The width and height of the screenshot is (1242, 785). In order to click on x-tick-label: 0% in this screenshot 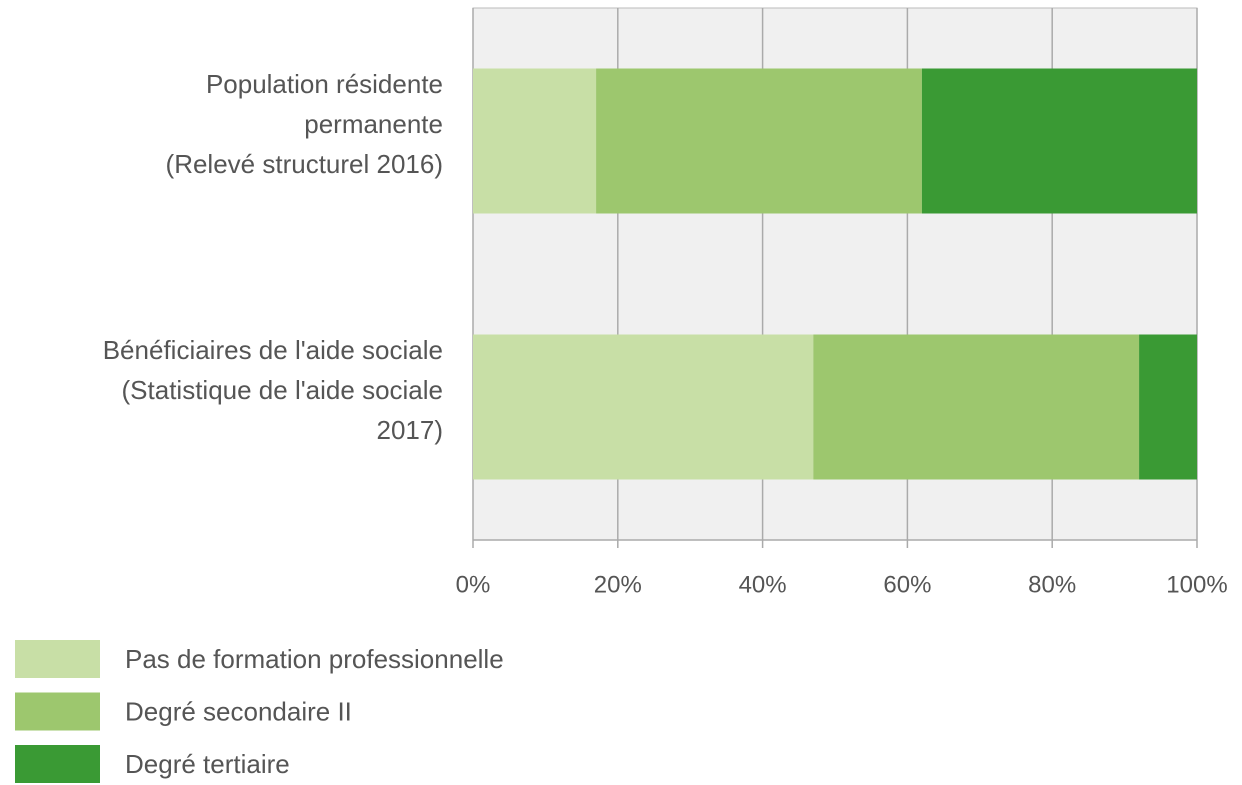, I will do `click(473, 584)`.